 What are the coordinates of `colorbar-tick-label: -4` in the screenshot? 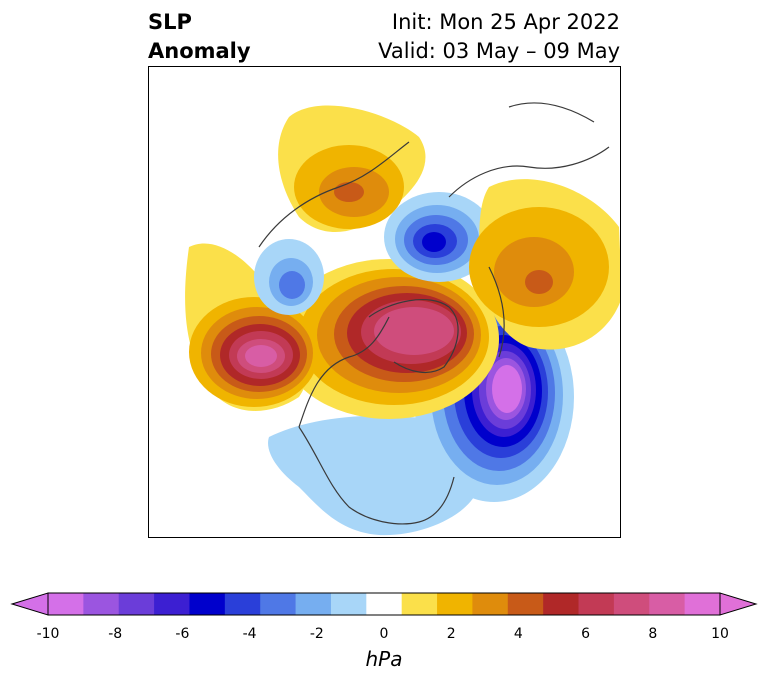 It's located at (249, 634).